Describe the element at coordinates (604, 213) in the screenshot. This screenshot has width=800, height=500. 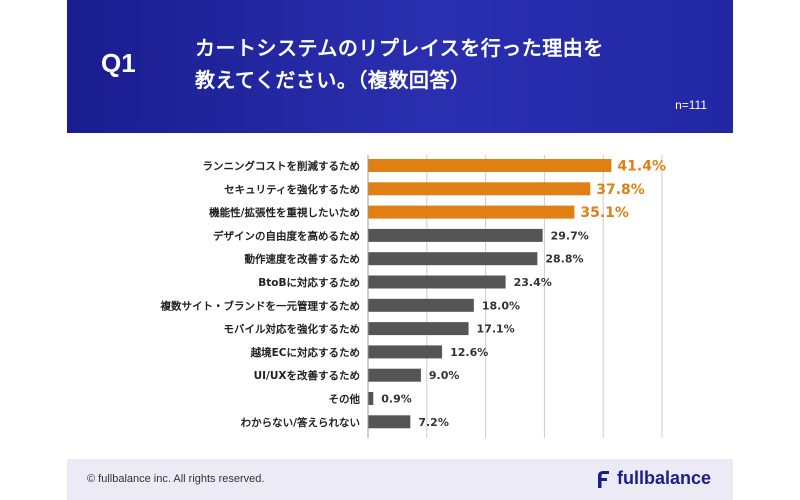
I see `value-label: 35.1%` at that location.